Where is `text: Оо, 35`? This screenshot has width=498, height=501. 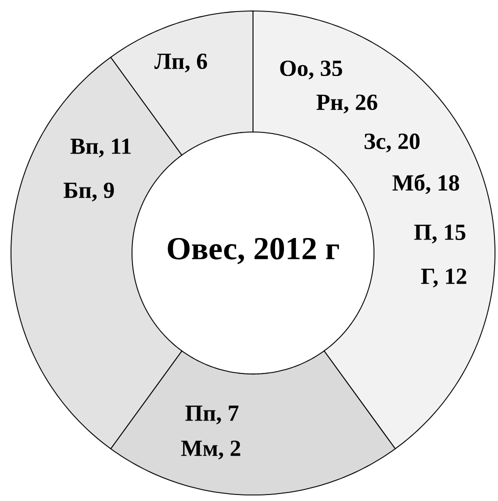
text: Оо, 35 is located at coordinates (311, 70).